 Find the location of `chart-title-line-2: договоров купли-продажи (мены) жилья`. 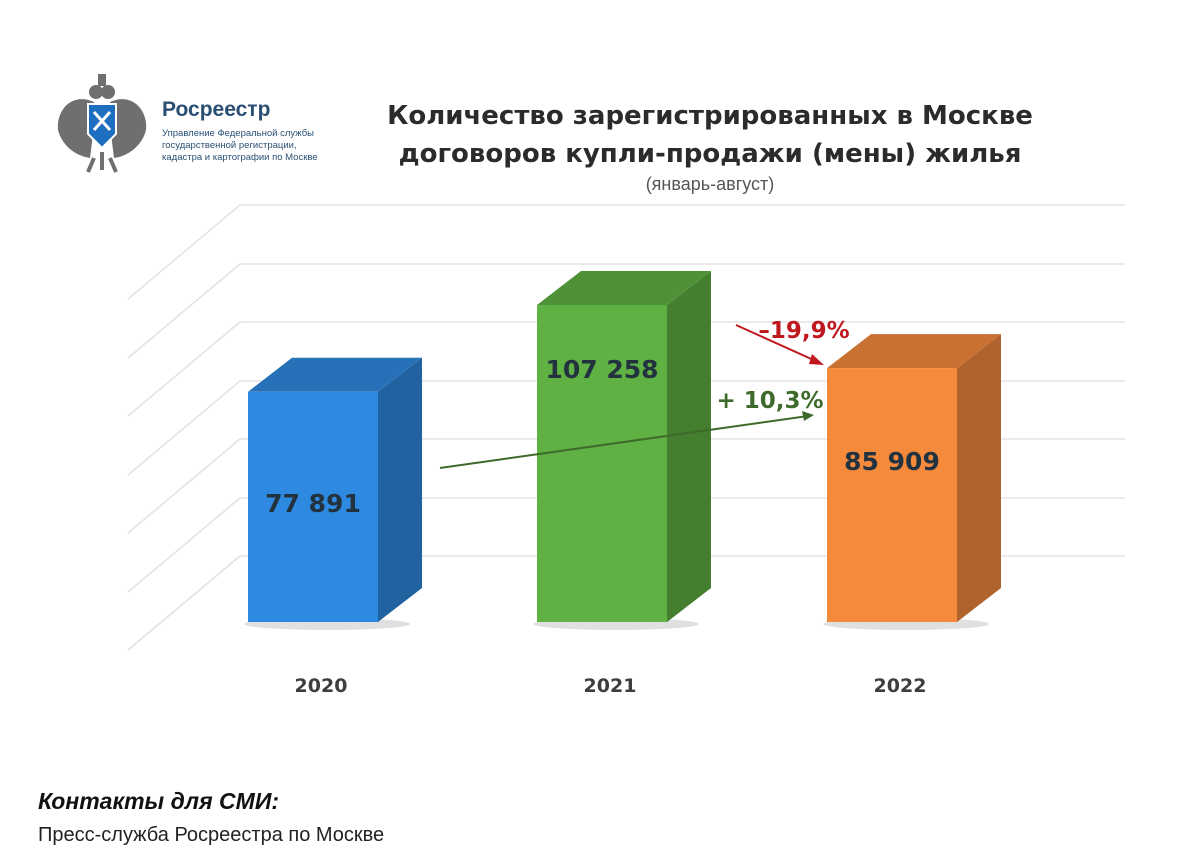

chart-title-line-2: договоров купли-продажи (мены) жилья is located at coordinates (710, 154).